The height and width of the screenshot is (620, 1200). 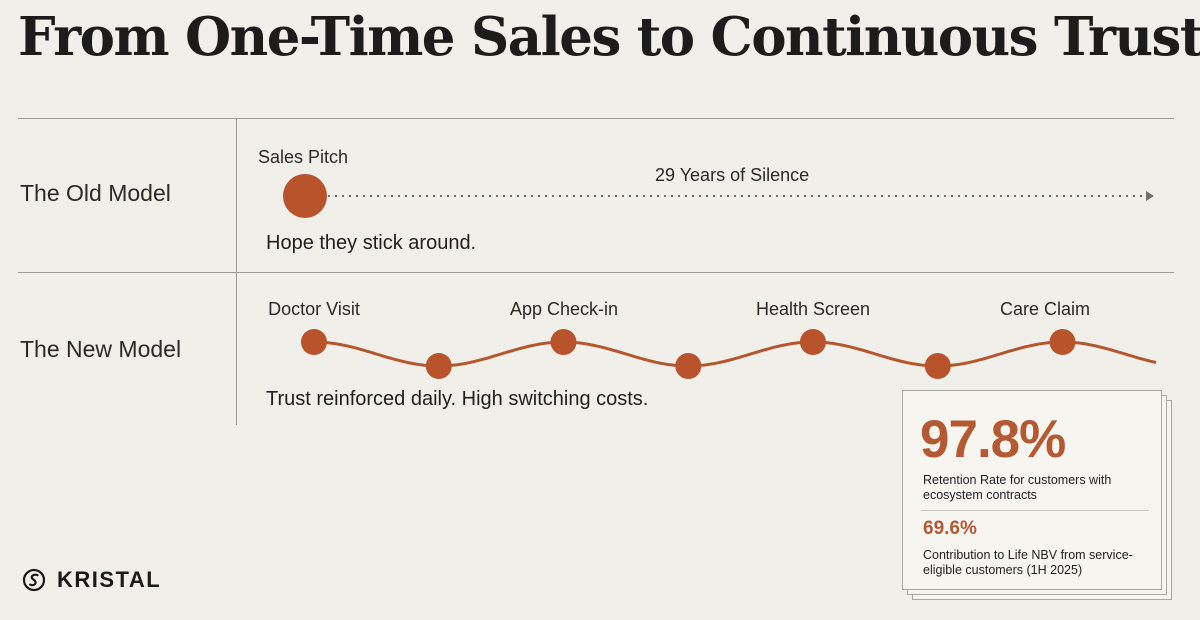 I want to click on middle-divider, so click(x=596, y=272).